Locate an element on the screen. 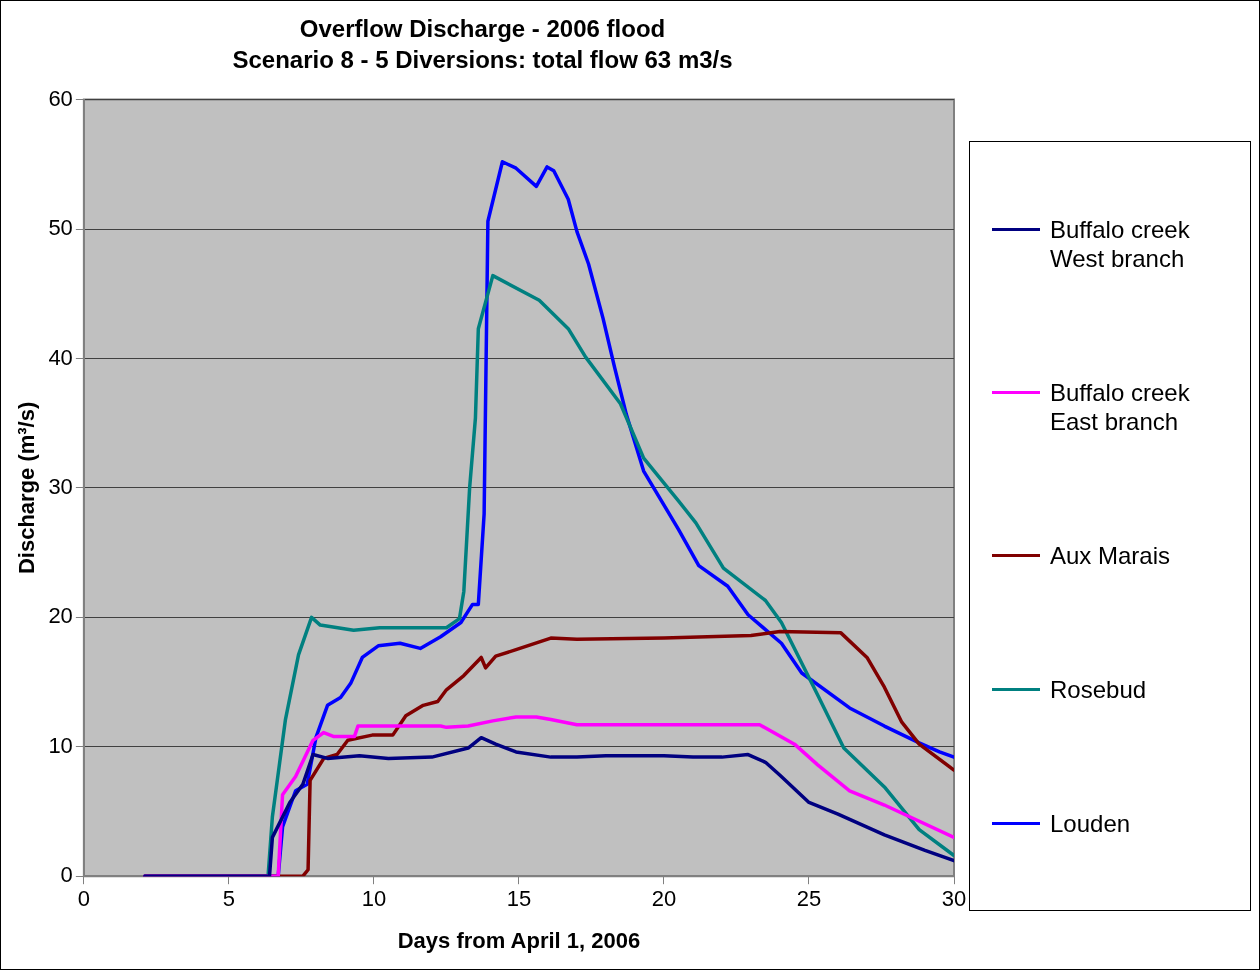 The image size is (1260, 970). y-axis-title: Discharge (m³/s) is located at coordinates (27, 488).